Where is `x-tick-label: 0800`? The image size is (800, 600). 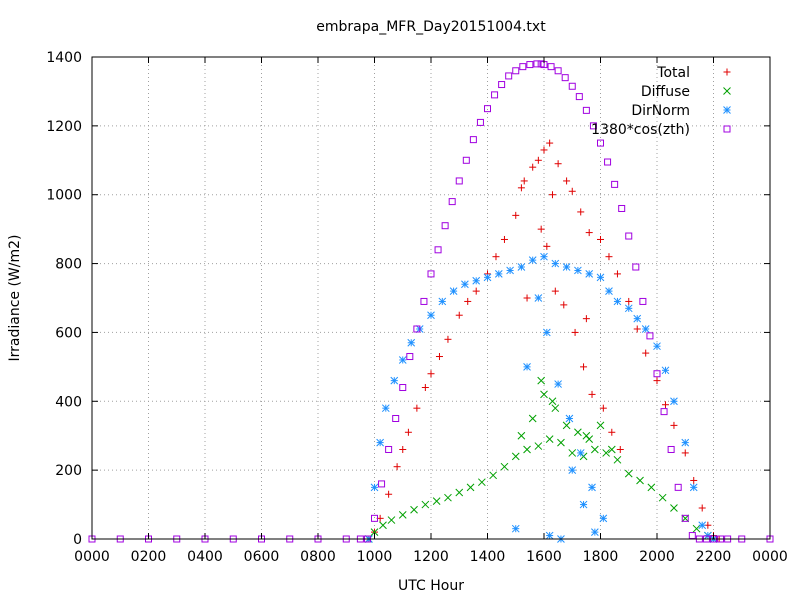
x-tick-label: 0800 is located at coordinates (318, 557).